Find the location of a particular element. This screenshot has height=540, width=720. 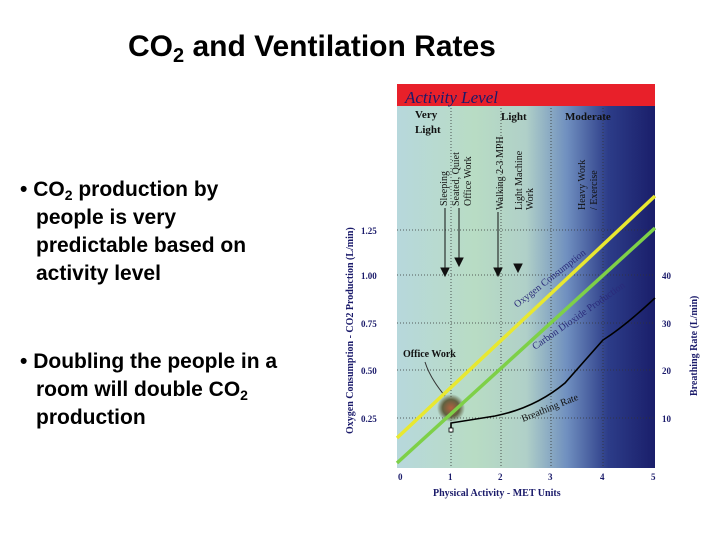

level-very: Very is located at coordinates (426, 115).